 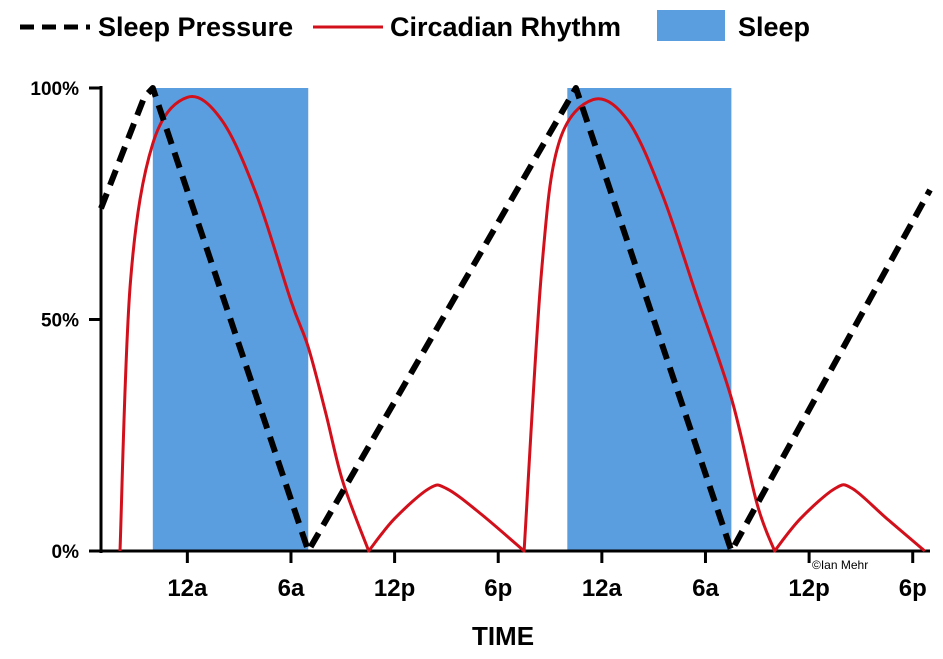 What do you see at coordinates (505, 27) in the screenshot?
I see `legend-label-circadian-rhythm: Circadian Rhythm` at bounding box center [505, 27].